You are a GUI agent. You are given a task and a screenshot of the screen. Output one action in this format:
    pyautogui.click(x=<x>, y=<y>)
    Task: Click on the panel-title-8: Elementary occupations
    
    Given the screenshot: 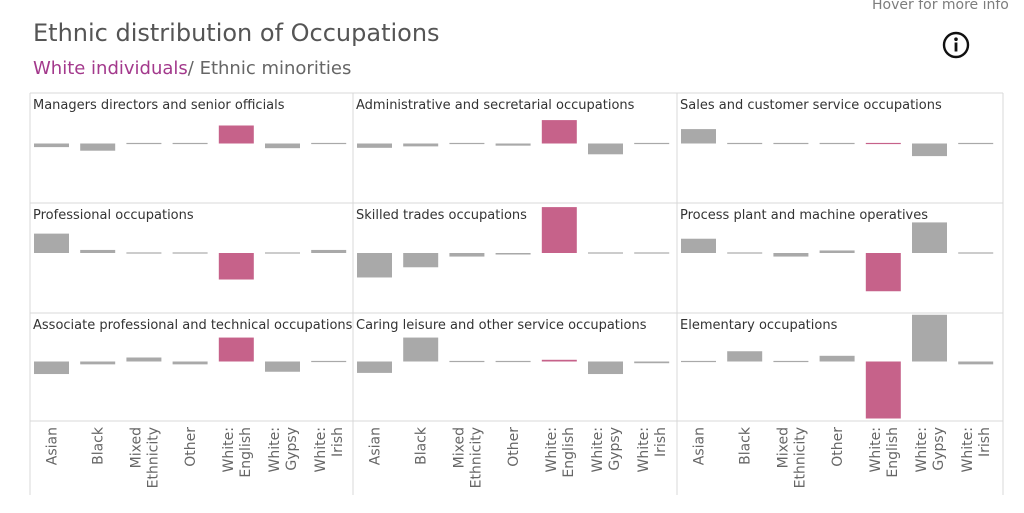 What is the action you would take?
    pyautogui.click(x=759, y=325)
    